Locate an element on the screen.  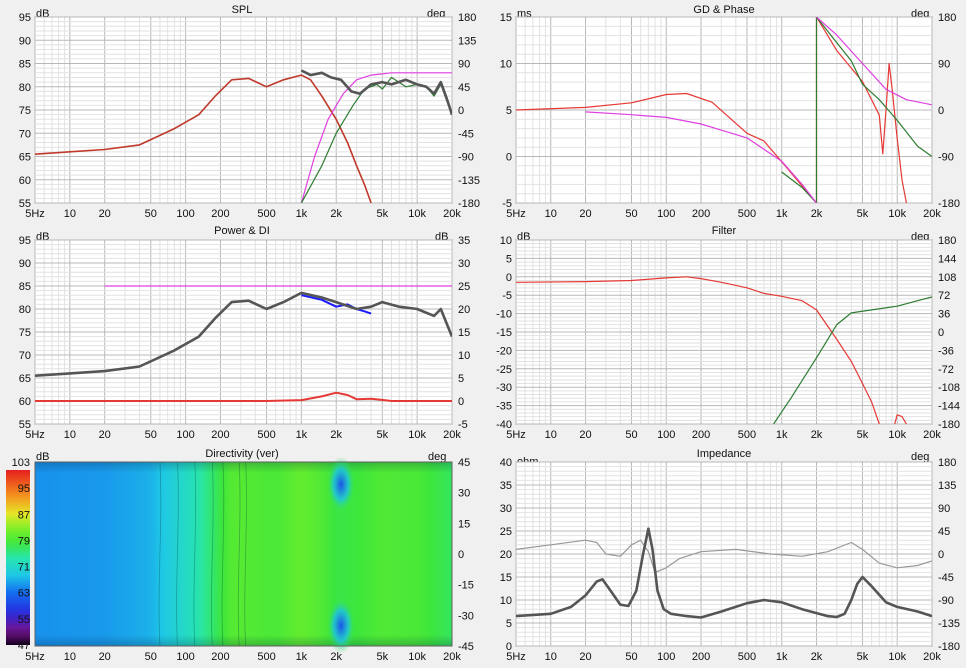
directivity-edge-shade is located at coordinates (243, 554).